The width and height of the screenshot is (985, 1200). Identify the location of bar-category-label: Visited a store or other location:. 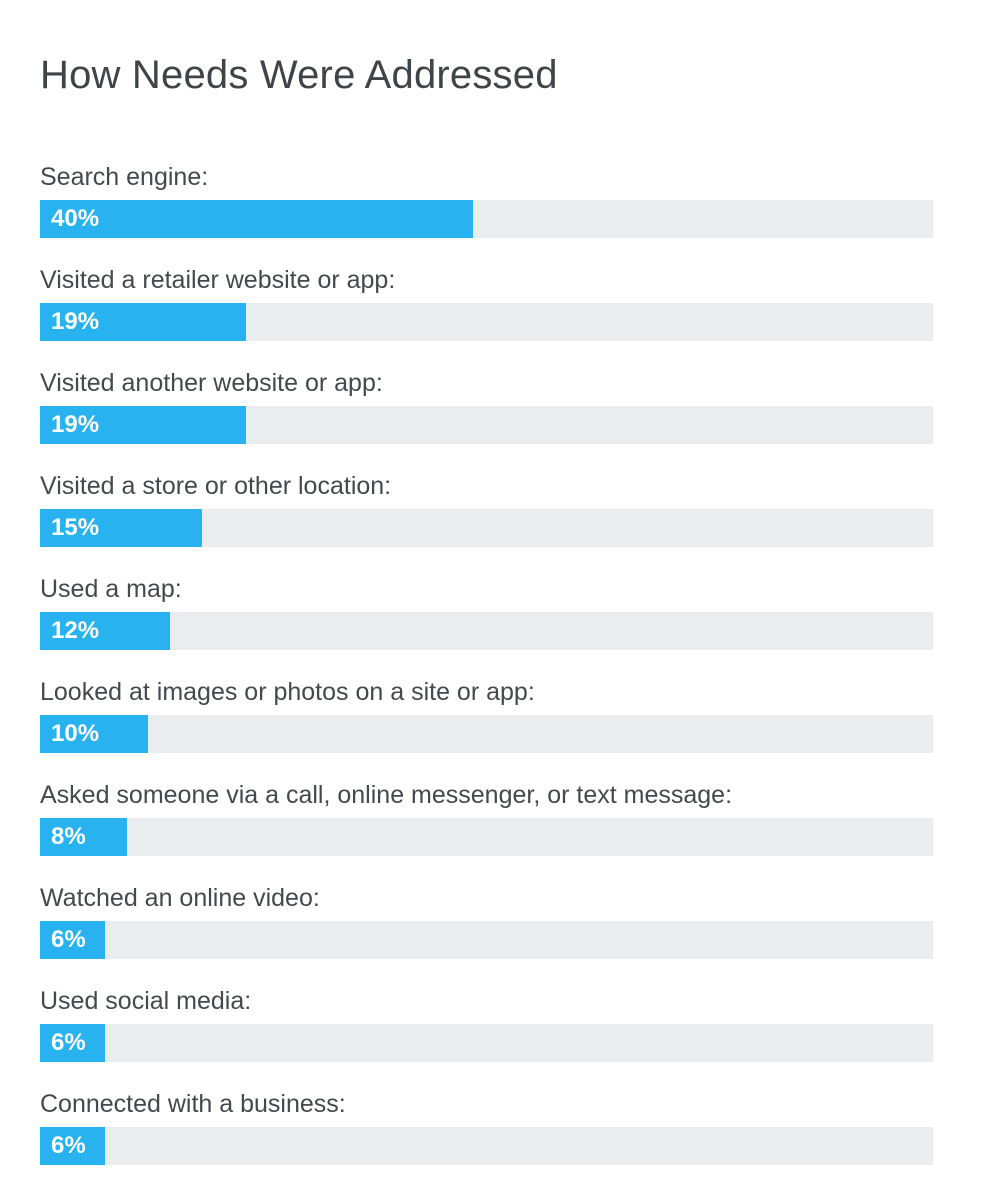
(216, 486).